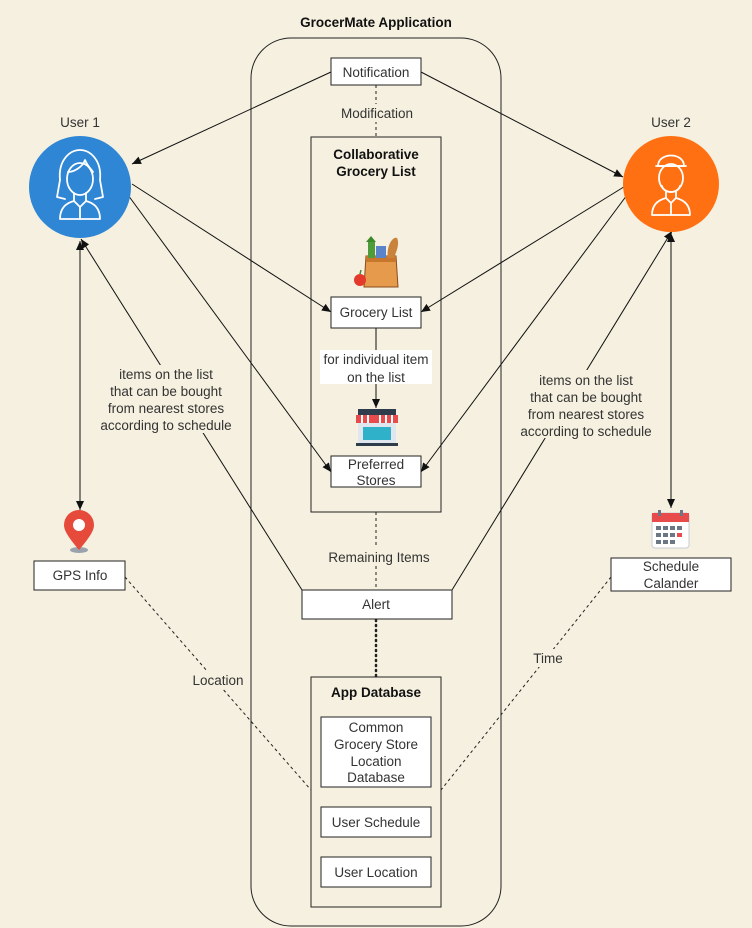 The width and height of the screenshot is (752, 928). I want to click on gps-location-link, so click(218, 683).